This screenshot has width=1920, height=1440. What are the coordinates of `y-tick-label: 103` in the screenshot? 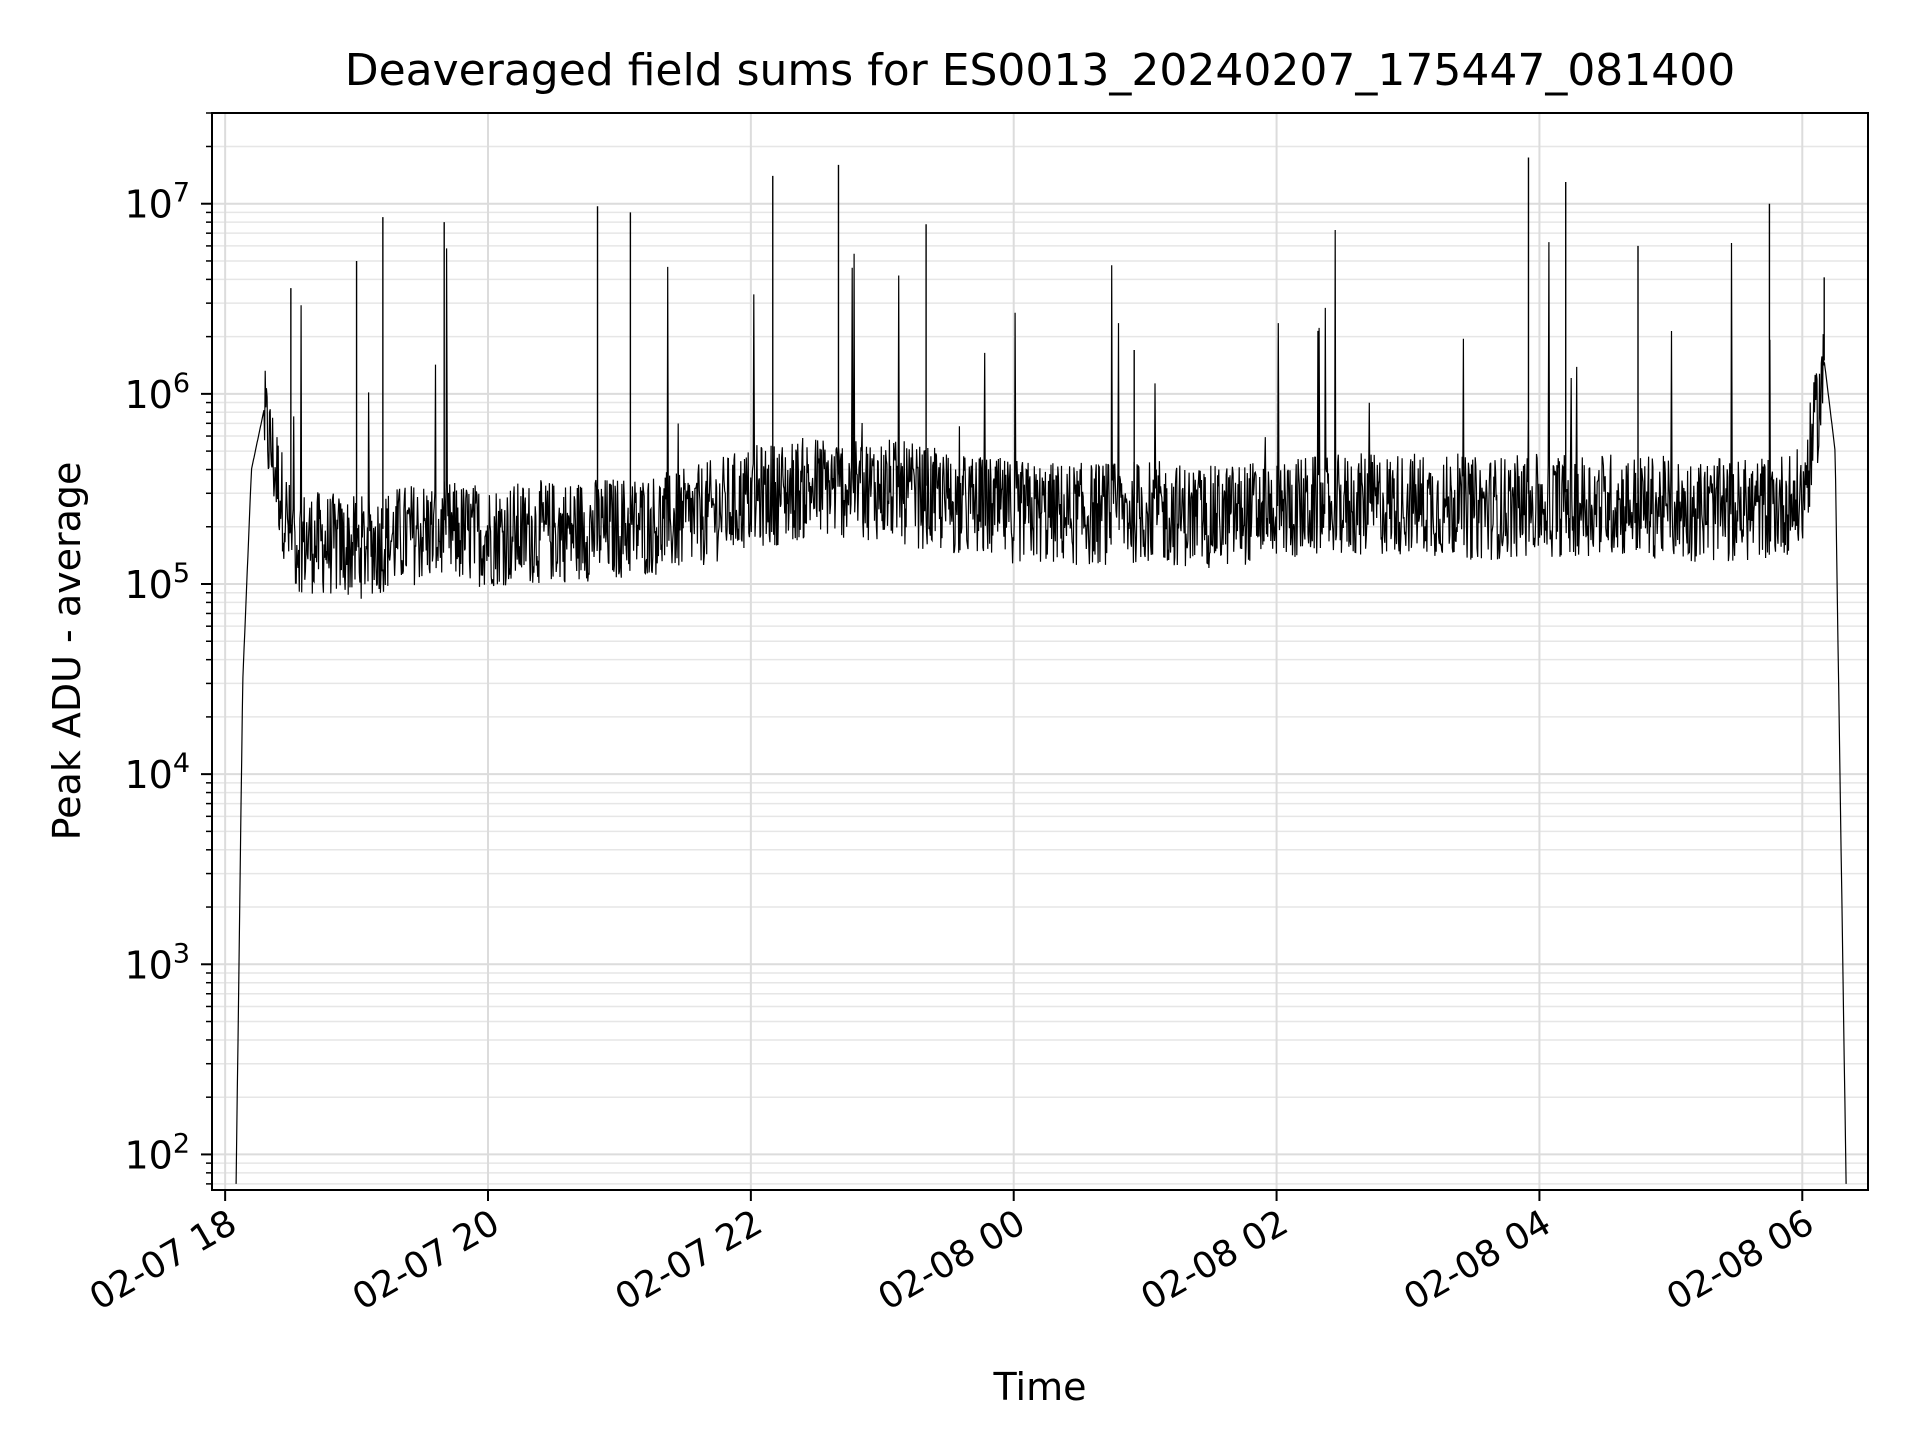 It's located at (157, 962).